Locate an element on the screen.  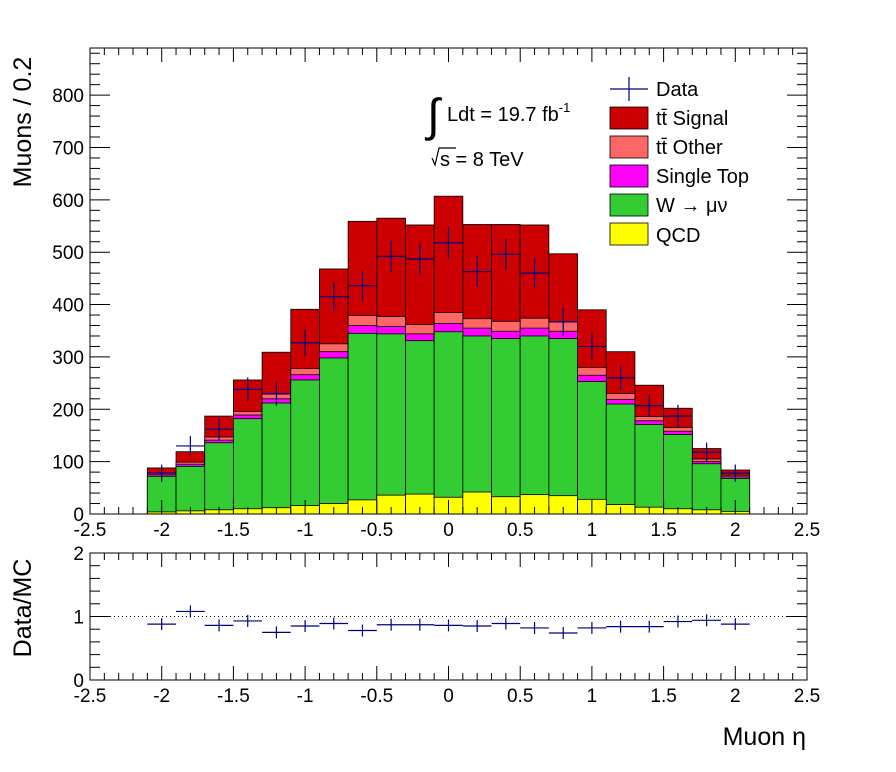
legend-label-qcd: QCD is located at coordinates (678, 236).